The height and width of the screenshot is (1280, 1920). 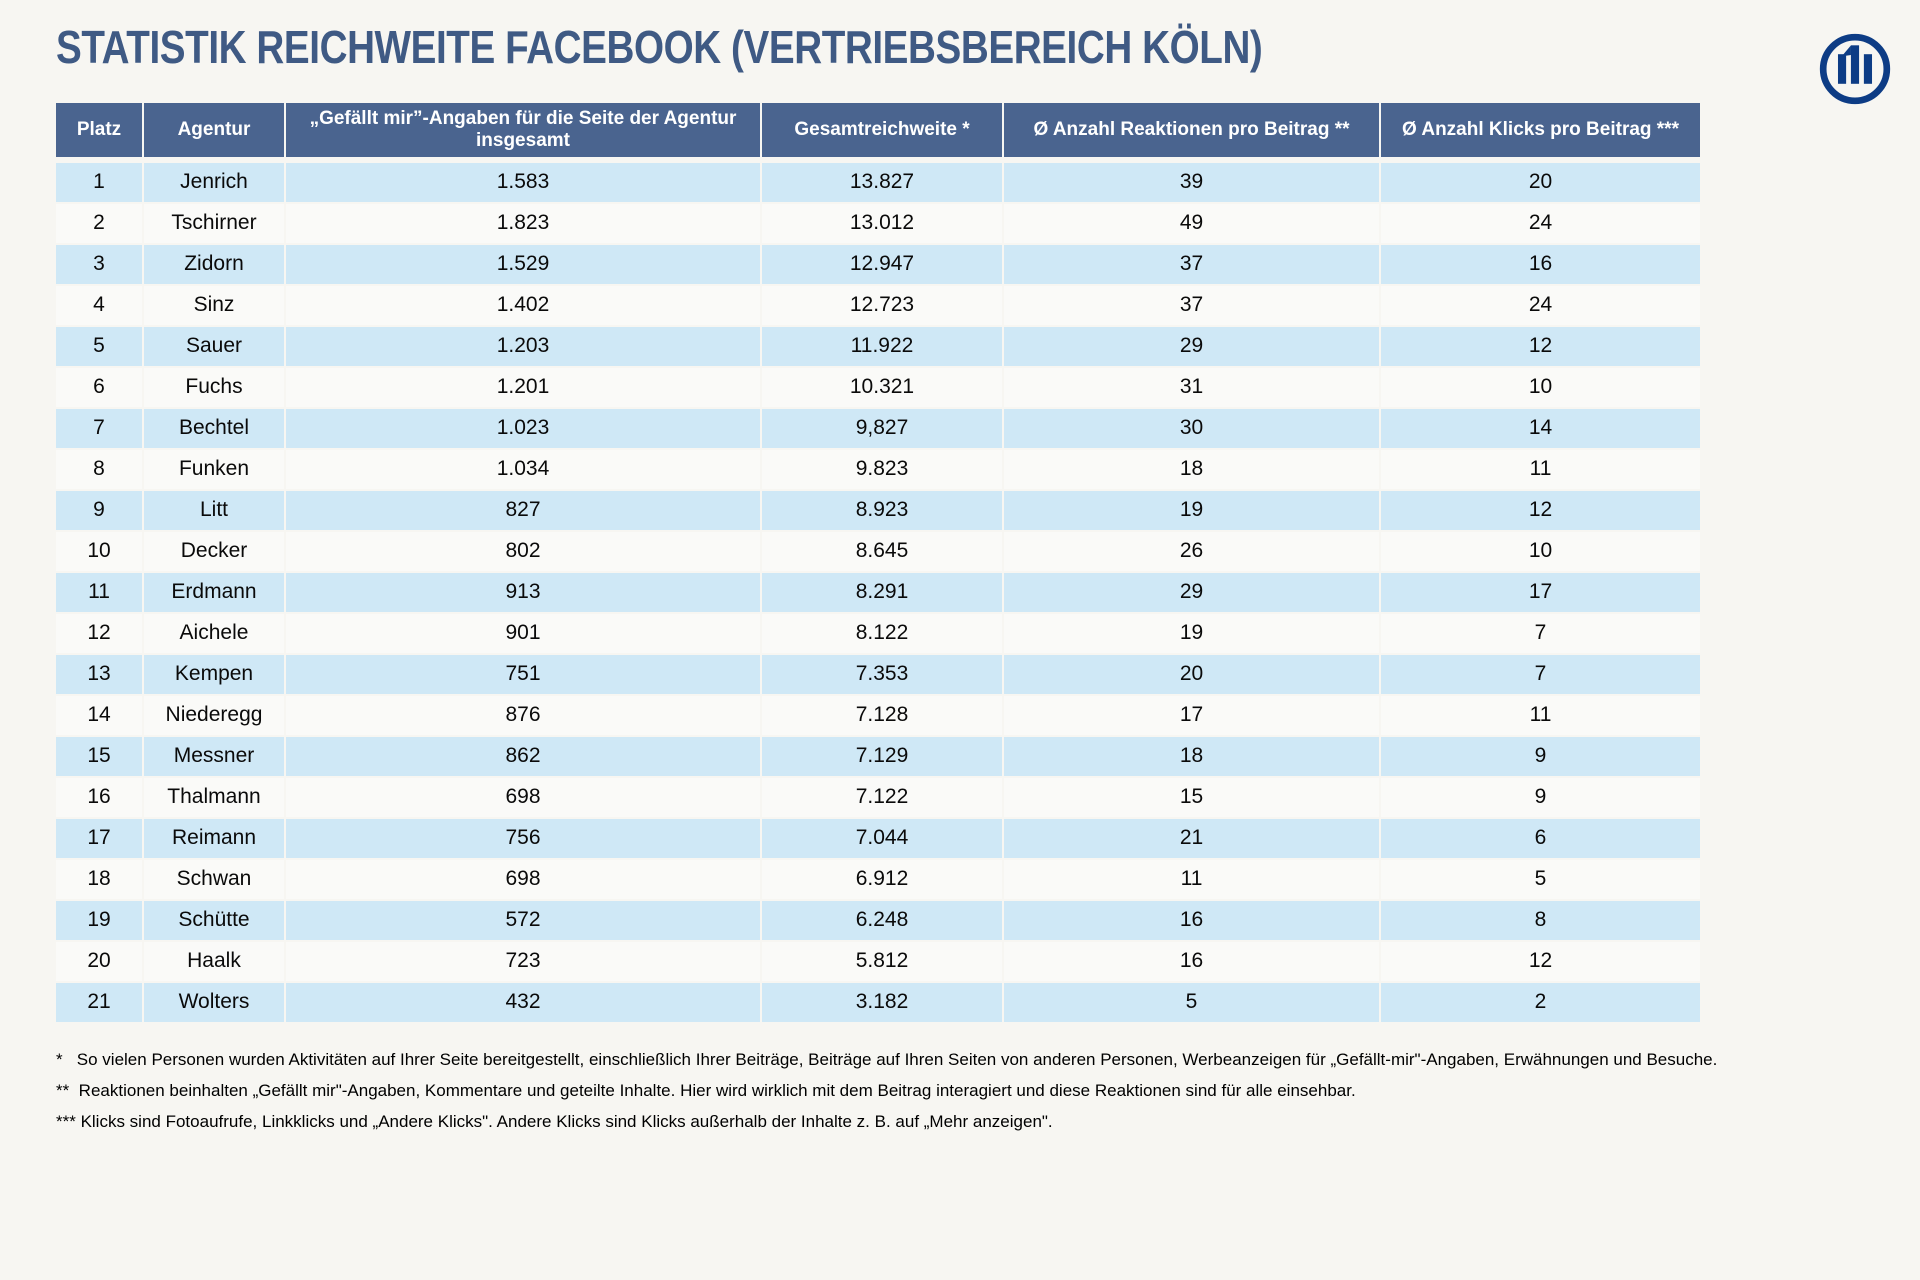 I want to click on table-row: 7 Bechtel 1.023 9,827 30 14, so click(x=878, y=428).